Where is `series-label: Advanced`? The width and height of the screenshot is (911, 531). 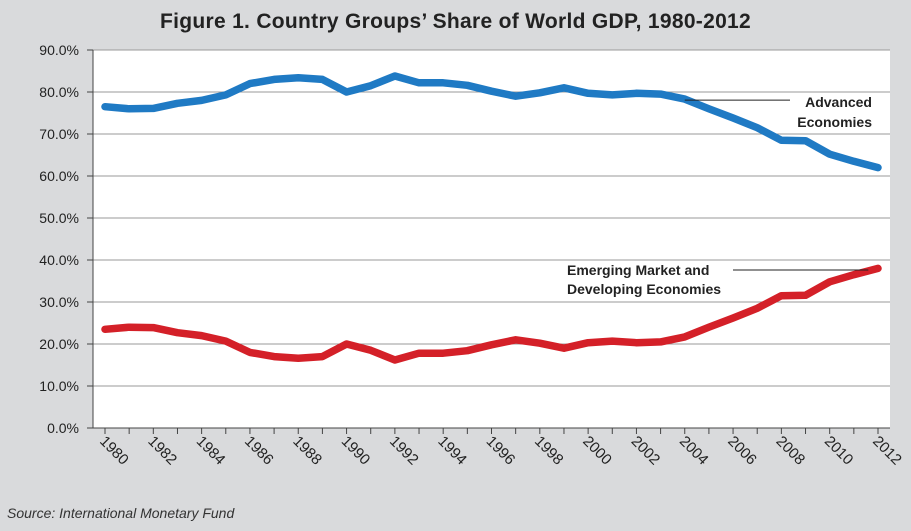 series-label: Advanced is located at coordinates (838, 102).